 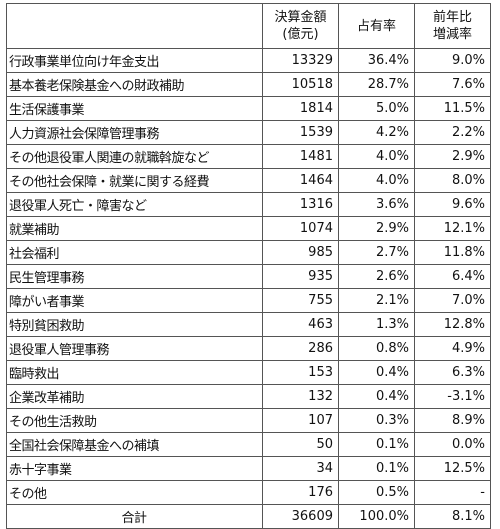 What do you see at coordinates (452, 252) in the screenshot?
I see `row-yoy: 11.8%` at bounding box center [452, 252].